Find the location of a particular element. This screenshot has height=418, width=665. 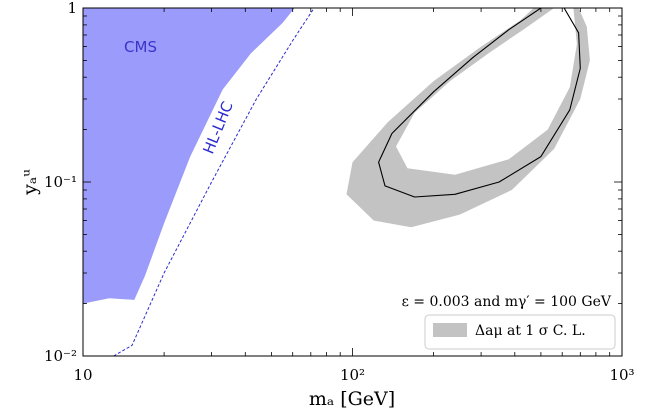

x-tick-label: 10 is located at coordinates (82, 375).